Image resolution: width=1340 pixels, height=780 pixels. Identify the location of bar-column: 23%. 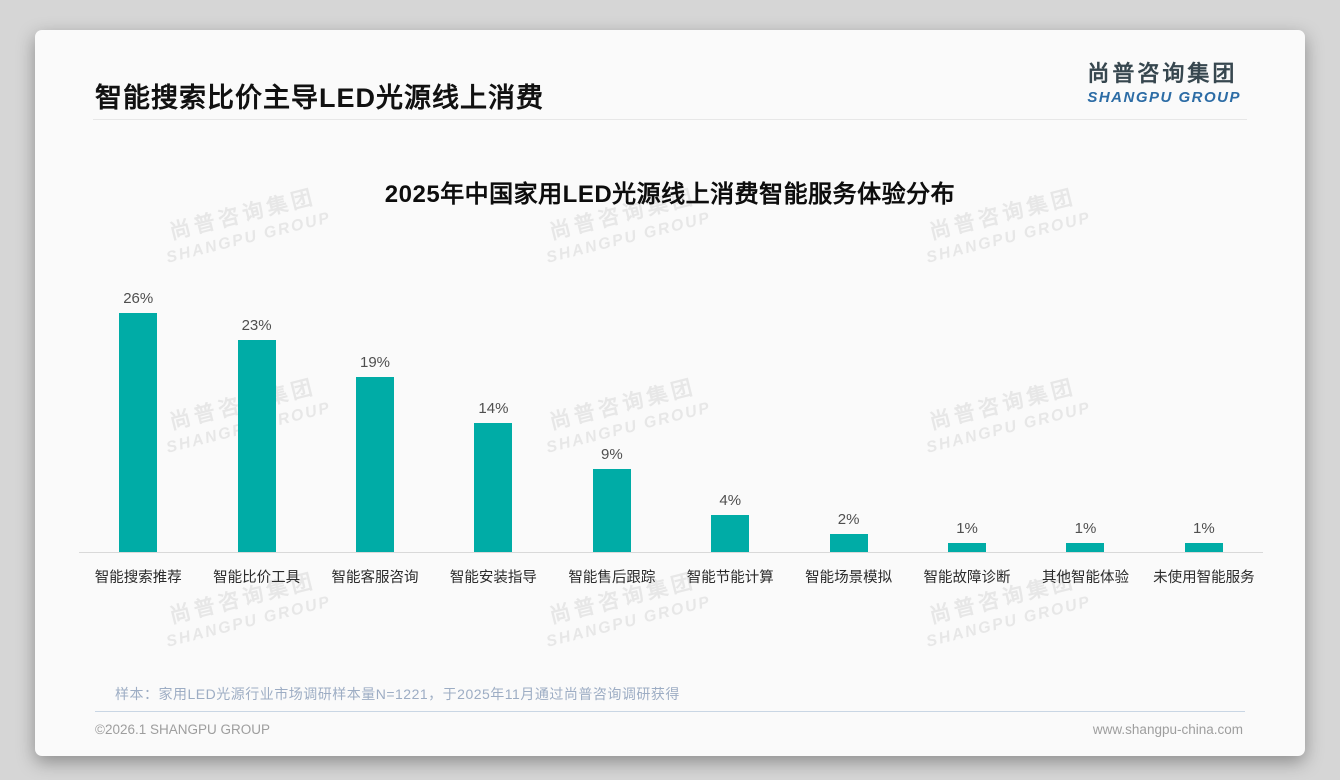
(256, 416).